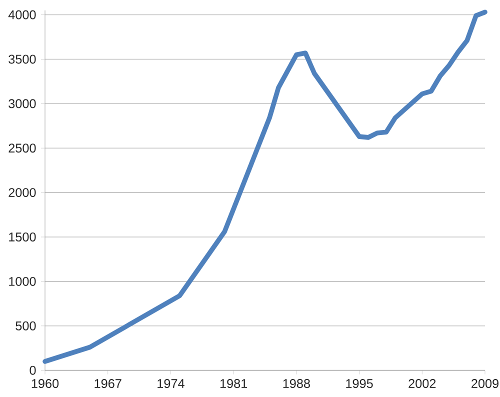 Image resolution: width=500 pixels, height=397 pixels. What do you see at coordinates (22, 281) in the screenshot?
I see `y-tick-label: 1000` at bounding box center [22, 281].